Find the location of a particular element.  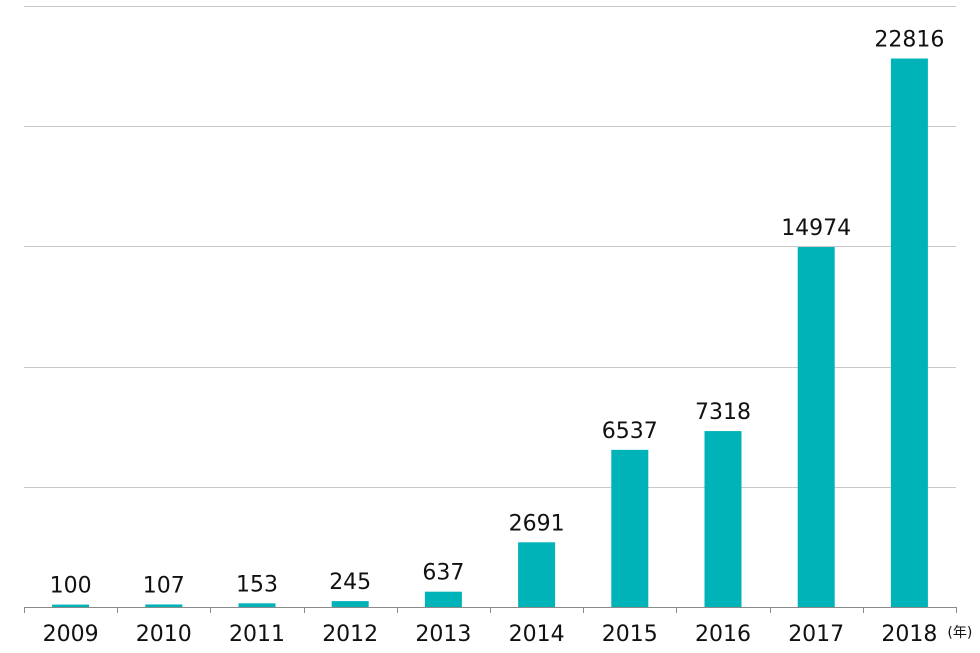

x-tick-label-2011: 2011 is located at coordinates (257, 634).